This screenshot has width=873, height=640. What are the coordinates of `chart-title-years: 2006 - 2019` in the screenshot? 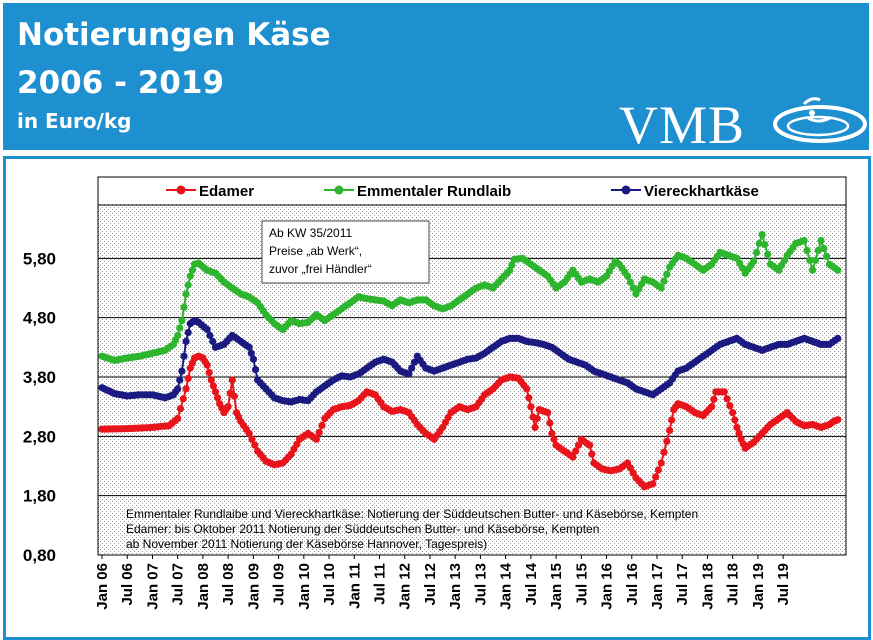 It's located at (121, 83).